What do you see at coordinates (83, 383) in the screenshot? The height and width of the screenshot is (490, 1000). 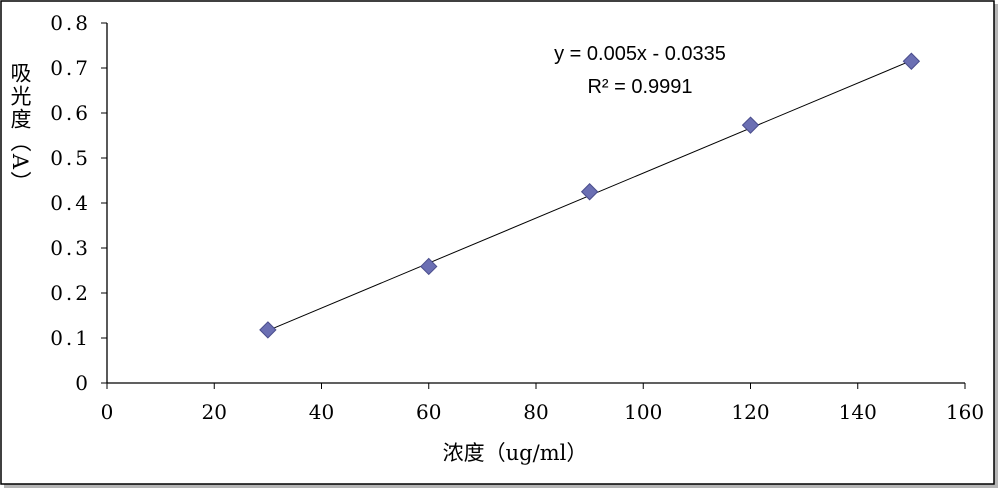 I see `y-tick-label: 0` at bounding box center [83, 383].